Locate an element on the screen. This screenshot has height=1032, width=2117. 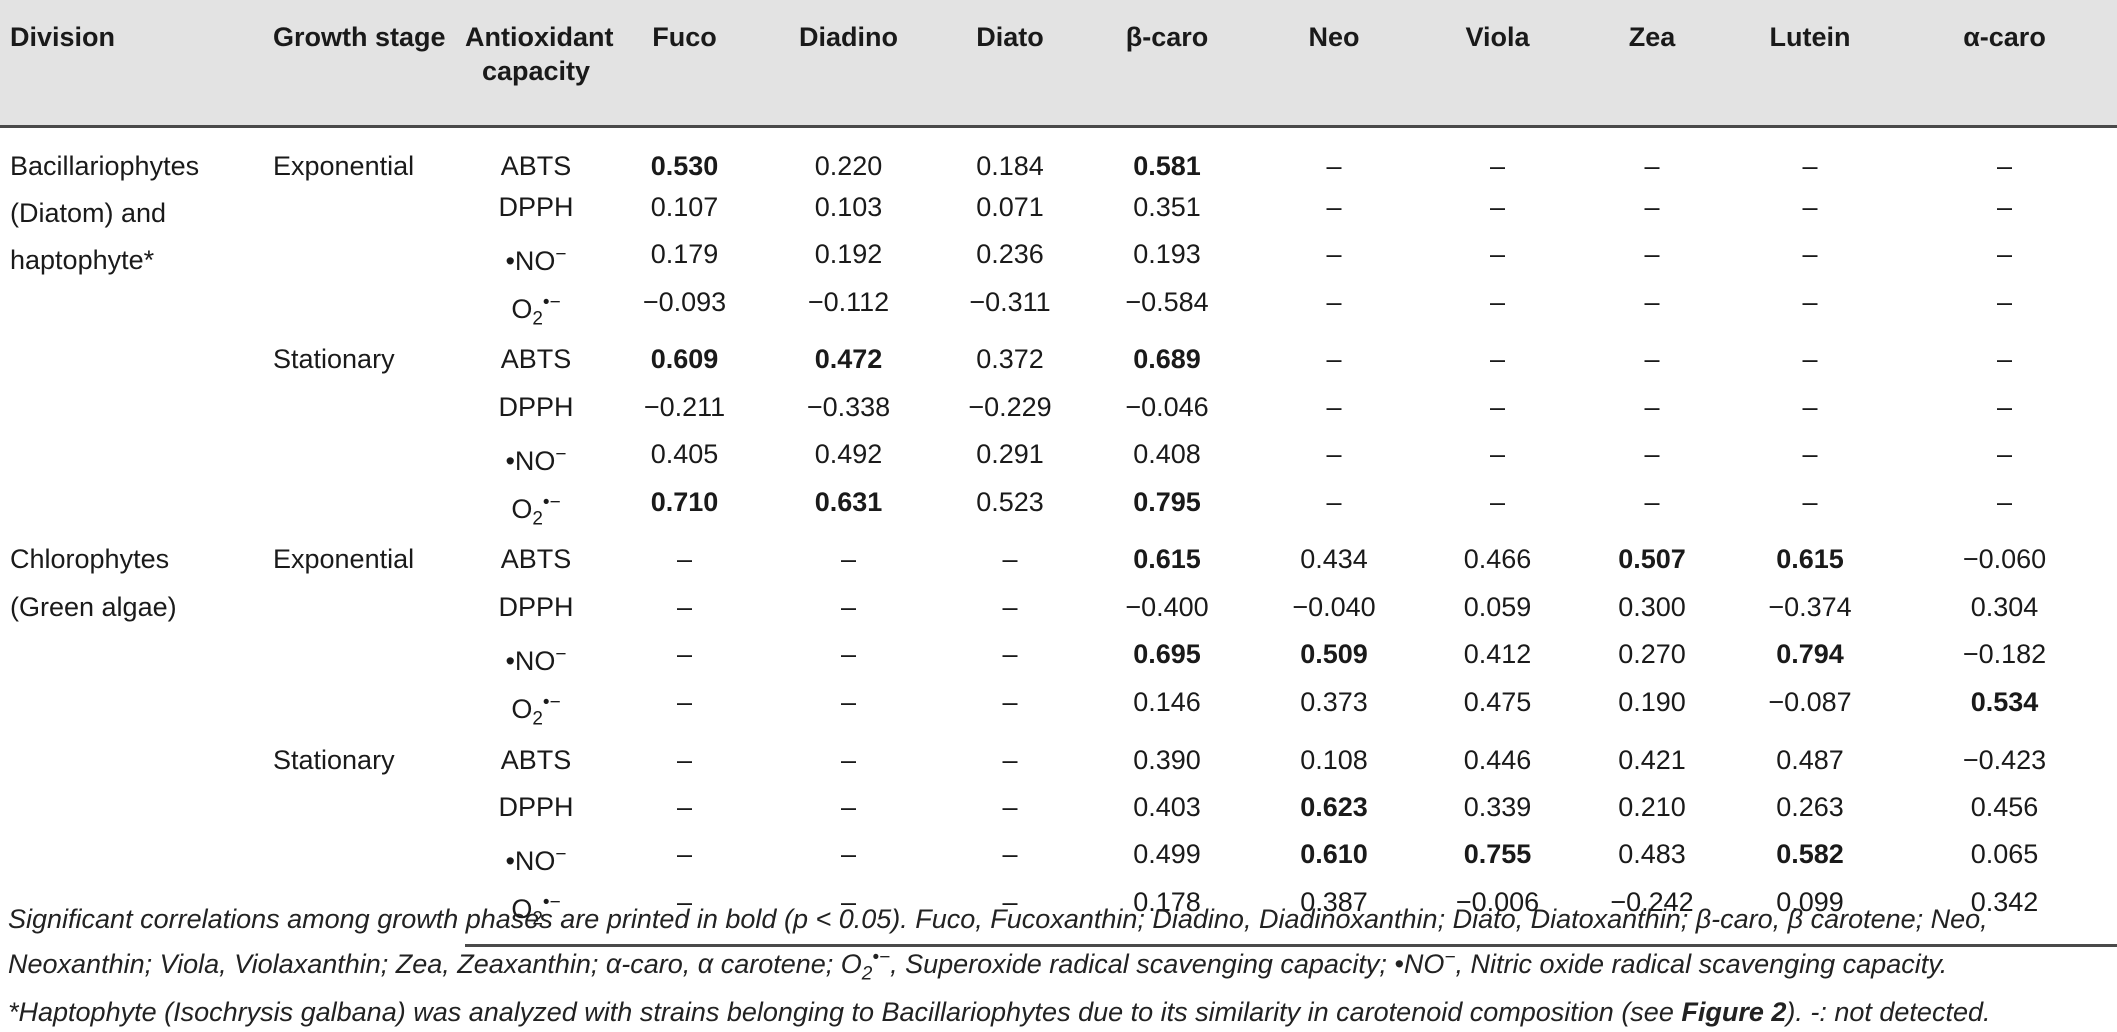
header-antioxidant-line2: capacity is located at coordinates (536, 71).